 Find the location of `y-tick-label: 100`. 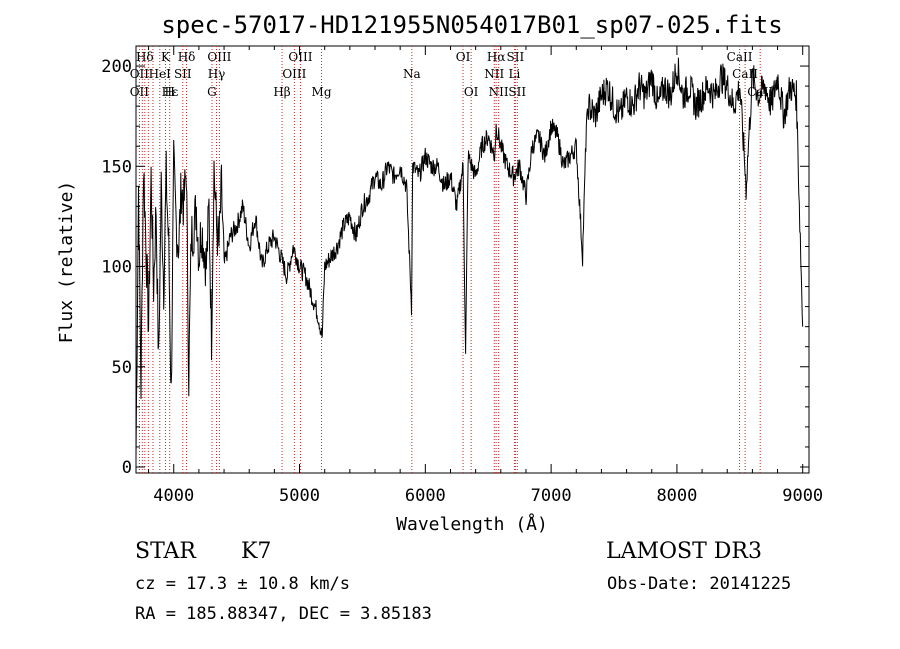

y-tick-label: 100 is located at coordinates (116, 268).